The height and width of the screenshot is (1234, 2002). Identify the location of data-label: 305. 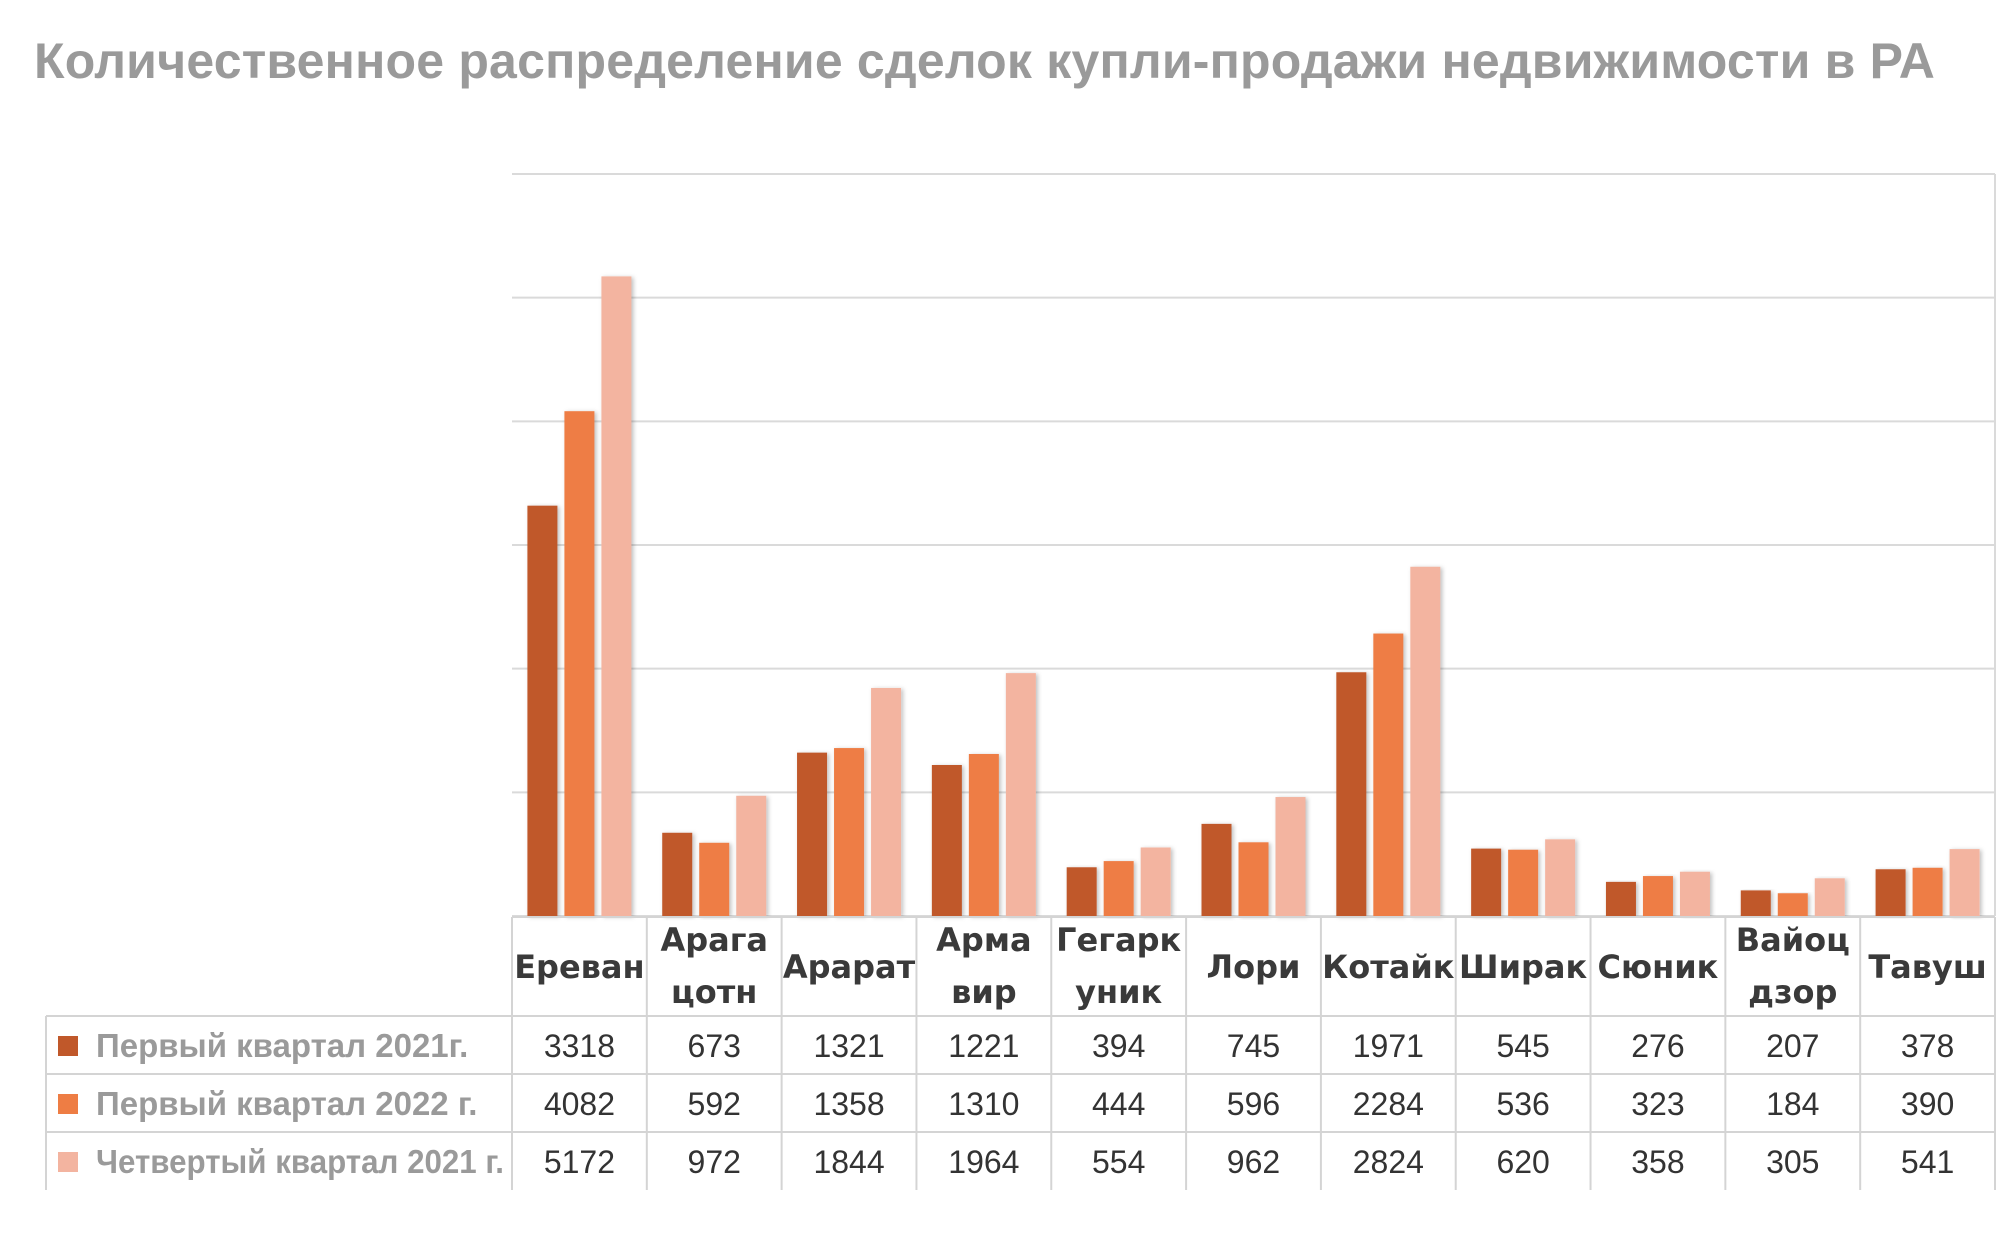
(1792, 1162).